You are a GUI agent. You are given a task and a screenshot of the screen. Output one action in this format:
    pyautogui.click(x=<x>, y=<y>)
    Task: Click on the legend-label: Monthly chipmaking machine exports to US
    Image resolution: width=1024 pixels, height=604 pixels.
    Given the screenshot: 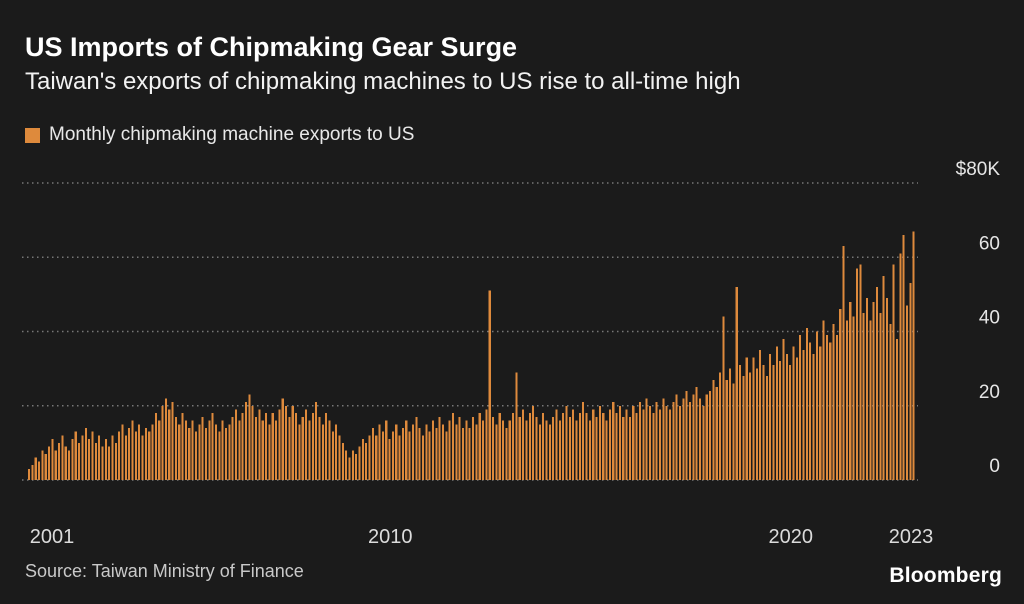 What is the action you would take?
    pyautogui.click(x=232, y=134)
    